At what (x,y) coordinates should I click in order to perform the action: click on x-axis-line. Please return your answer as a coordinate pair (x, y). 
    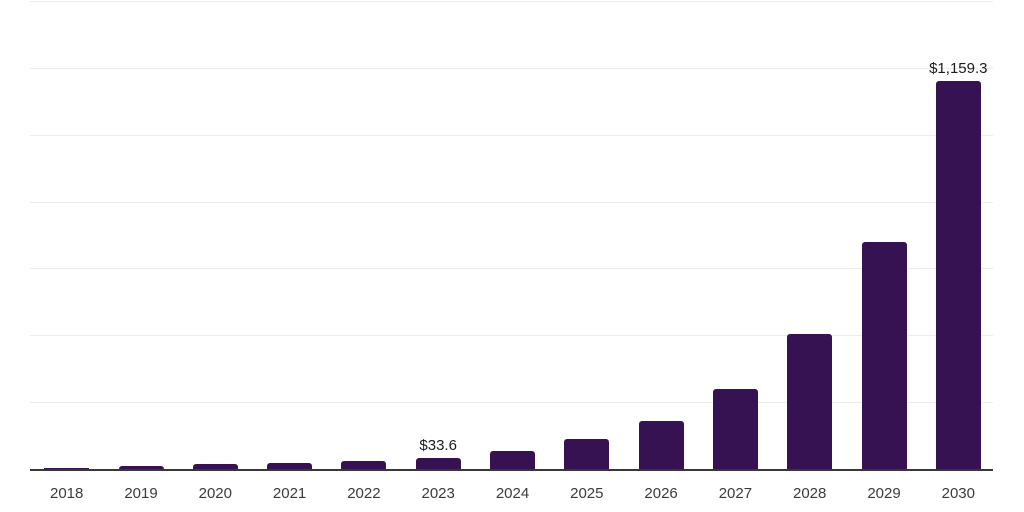
    Looking at the image, I should click on (511, 470).